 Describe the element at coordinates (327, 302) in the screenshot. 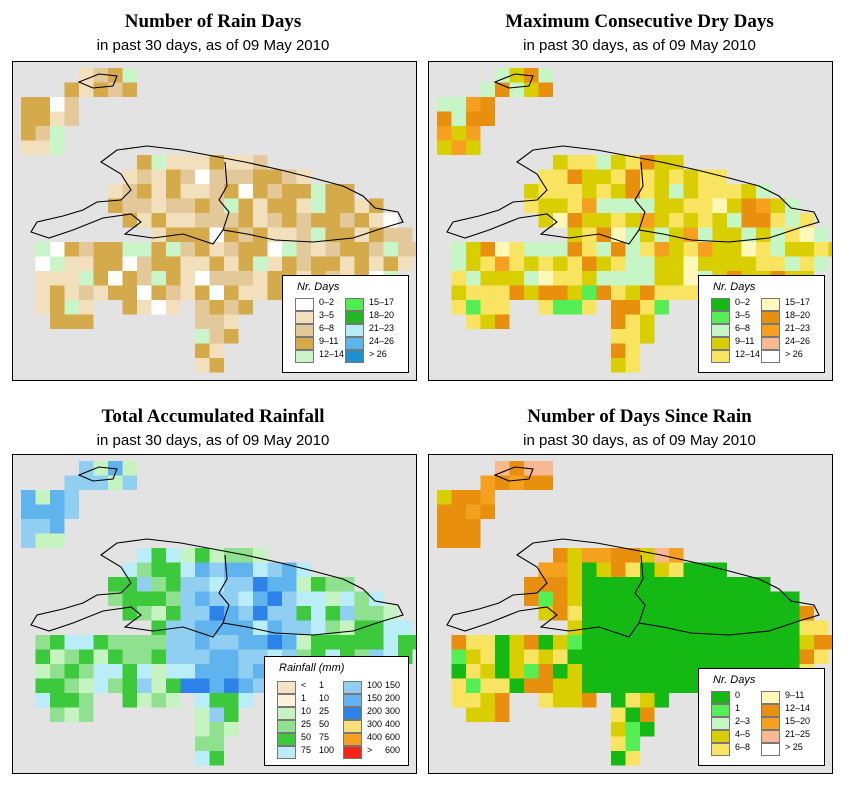

I see `legend-label: 0–2` at that location.